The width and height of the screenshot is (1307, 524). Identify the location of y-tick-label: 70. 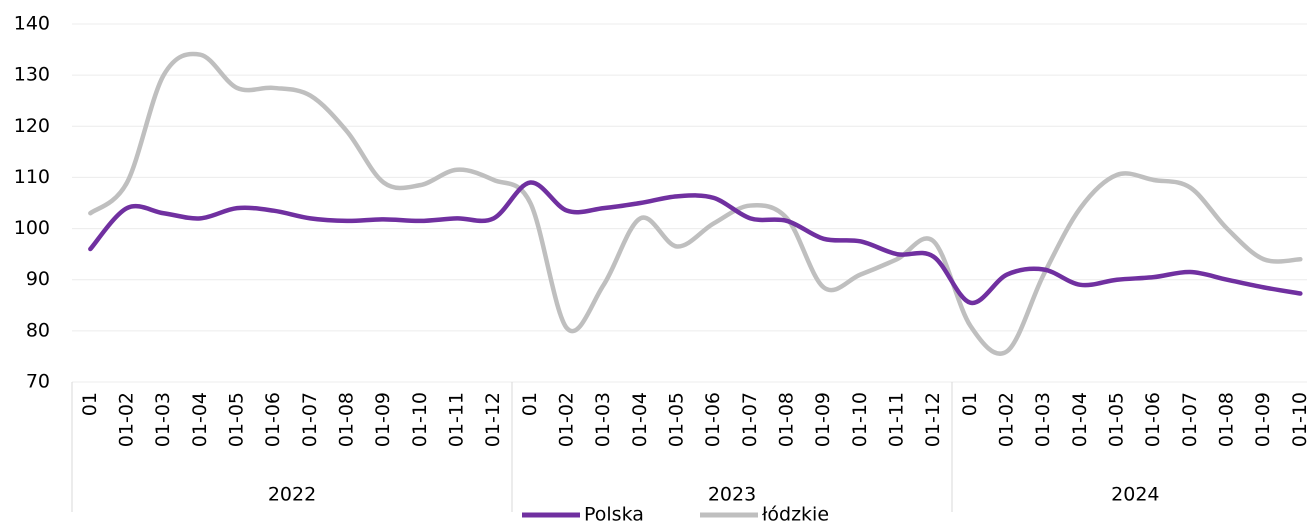
(38, 382).